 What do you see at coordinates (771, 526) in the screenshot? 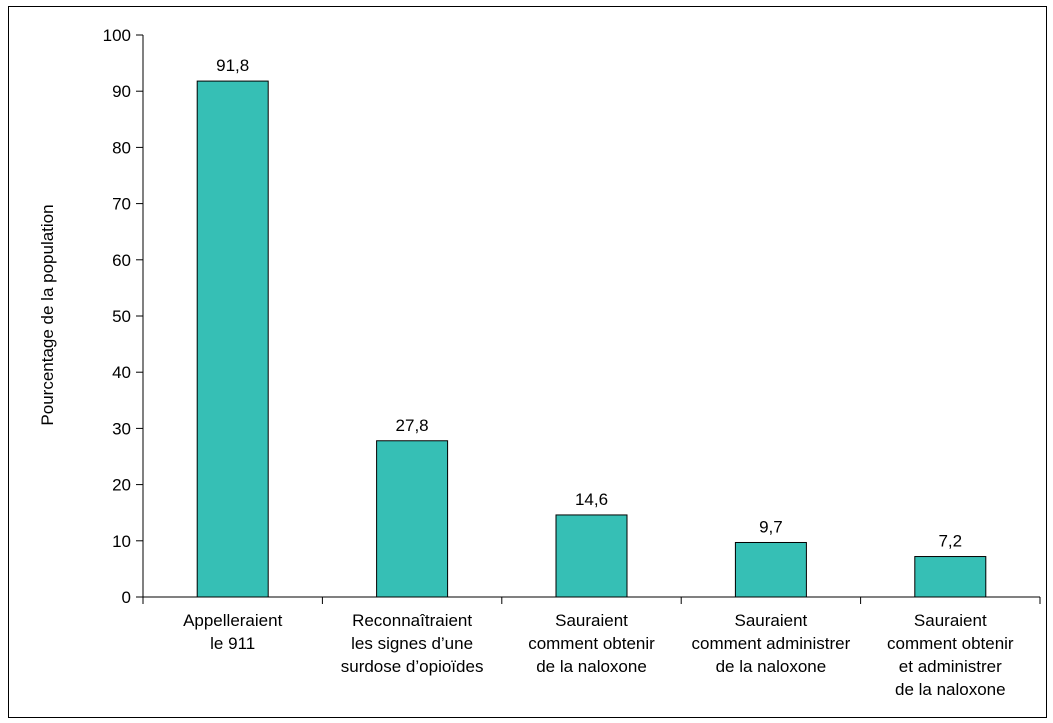
I see `data-label: 9,7` at bounding box center [771, 526].